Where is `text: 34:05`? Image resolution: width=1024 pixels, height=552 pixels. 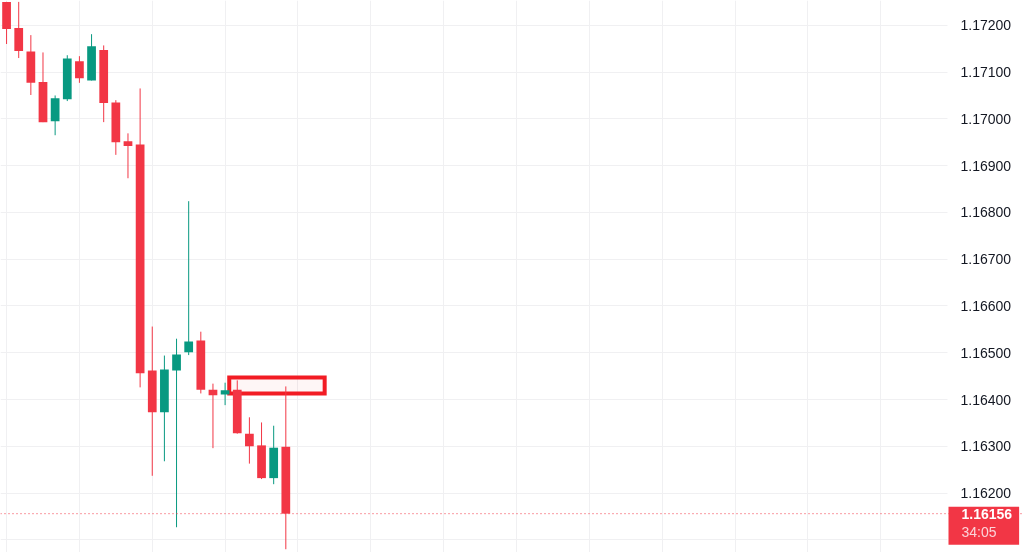
text: 34:05 is located at coordinates (979, 531).